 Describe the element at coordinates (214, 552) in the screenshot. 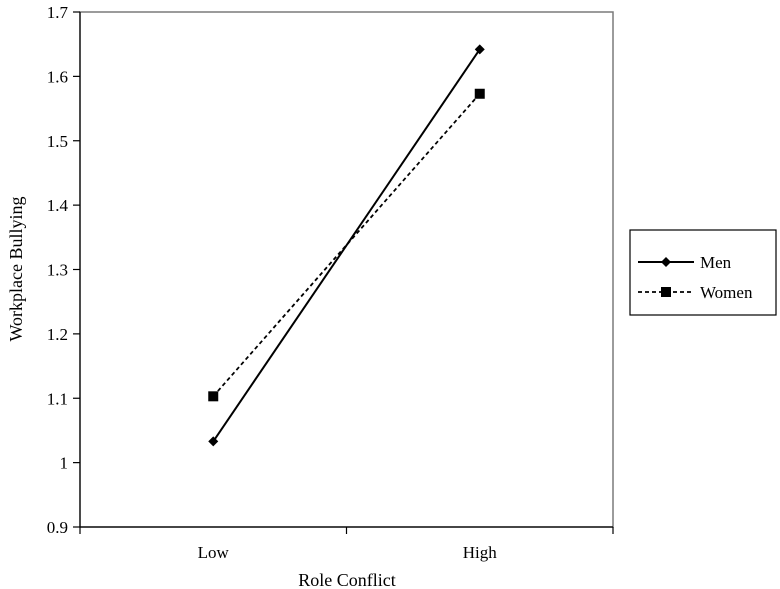

I see `x-tick-label: Low` at that location.